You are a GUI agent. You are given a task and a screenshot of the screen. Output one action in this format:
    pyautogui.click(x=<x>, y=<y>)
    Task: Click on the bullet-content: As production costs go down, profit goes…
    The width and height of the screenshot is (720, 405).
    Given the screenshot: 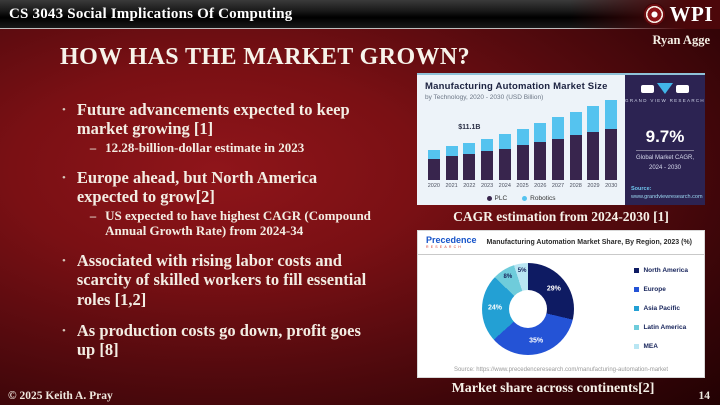 What is the action you would take?
    pyautogui.click(x=227, y=340)
    